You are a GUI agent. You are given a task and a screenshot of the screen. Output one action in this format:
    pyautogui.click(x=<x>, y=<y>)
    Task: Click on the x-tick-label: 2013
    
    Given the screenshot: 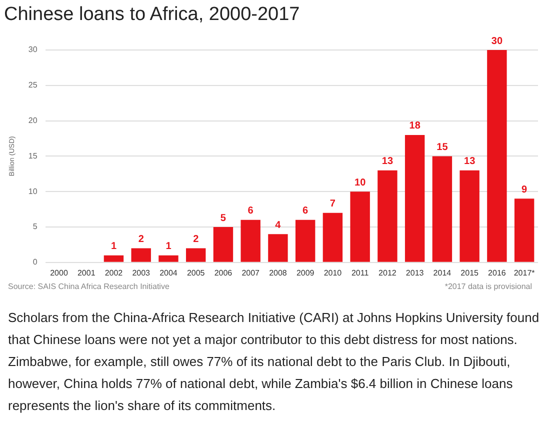 What is the action you would take?
    pyautogui.click(x=415, y=273)
    